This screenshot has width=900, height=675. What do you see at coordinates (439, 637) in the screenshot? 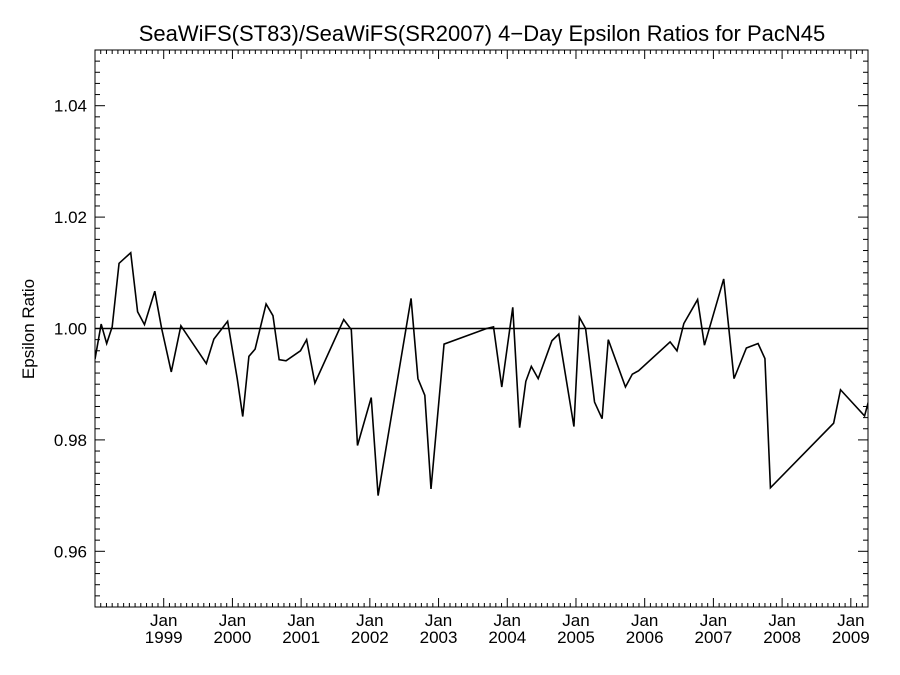
I see `x-tick-label-year: 2003` at bounding box center [439, 637].